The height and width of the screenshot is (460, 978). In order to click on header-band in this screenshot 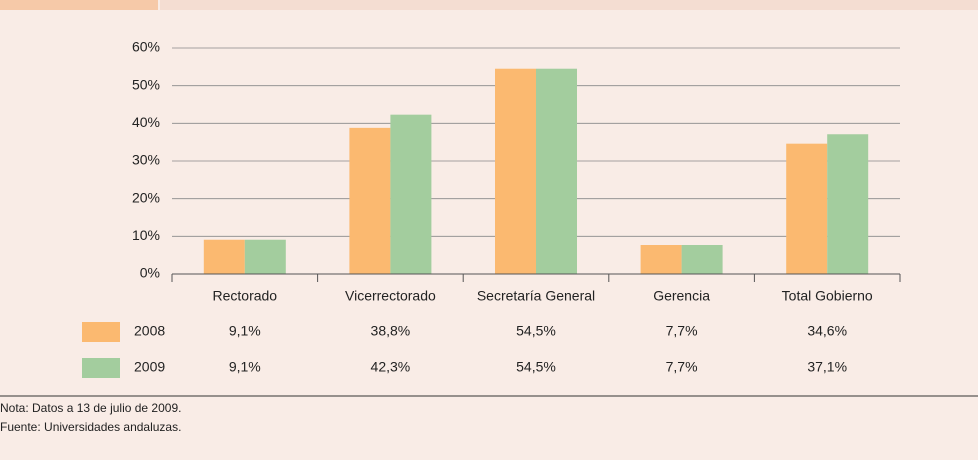, I will do `click(569, 5)`.